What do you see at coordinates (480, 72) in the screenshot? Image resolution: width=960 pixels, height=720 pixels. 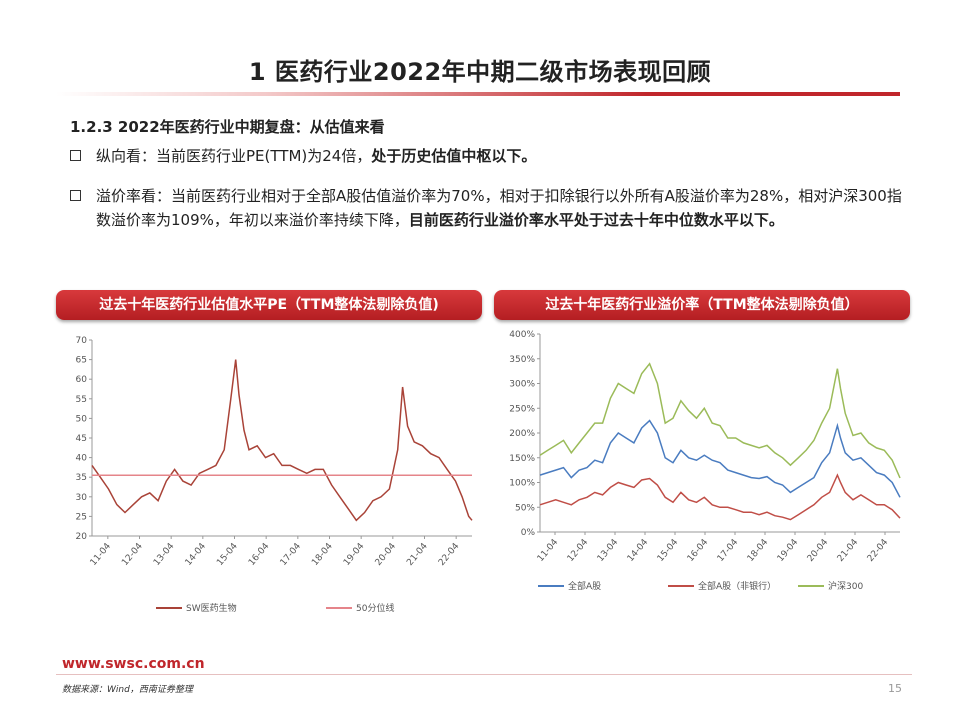 I see `slide-title: 1 医药行业2022年中期二级市场表现回顾` at bounding box center [480, 72].